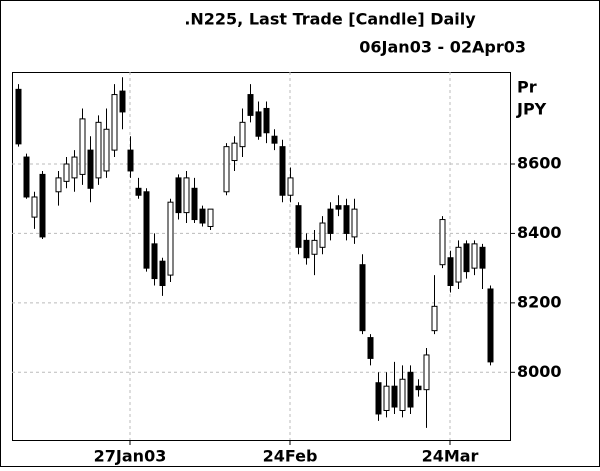  What do you see at coordinates (539, 371) in the screenshot?
I see `y-tick-label: 8000` at bounding box center [539, 371].